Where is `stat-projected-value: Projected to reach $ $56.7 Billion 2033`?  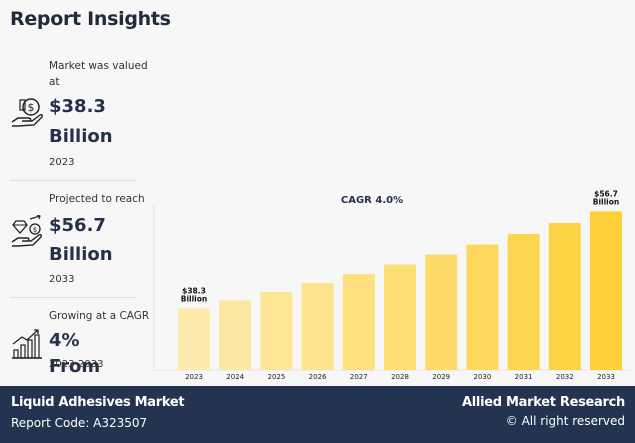 stat-projected-value: Projected to reach $ $56.7 Billion 2033 is located at coordinates (77, 241).